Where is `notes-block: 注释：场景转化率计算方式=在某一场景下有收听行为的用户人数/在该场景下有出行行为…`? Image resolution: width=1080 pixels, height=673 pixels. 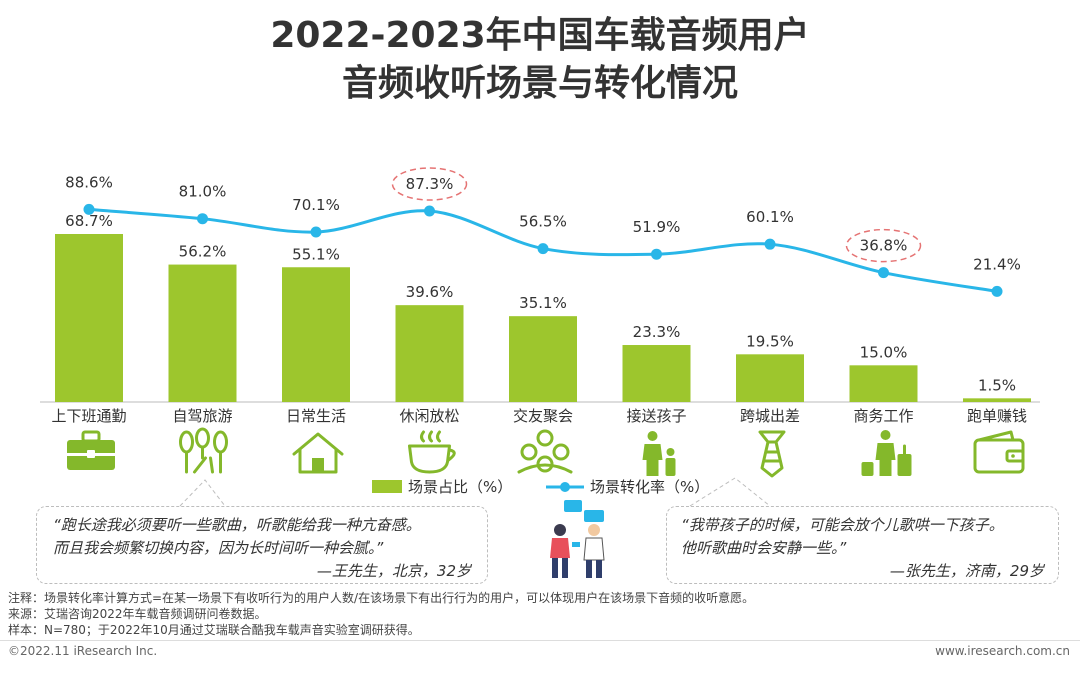 notes-block: 注释：场景转化率计算方式=在某一场景下有收听行为的用户人数/在该场景下有出行行为… is located at coordinates (381, 614).